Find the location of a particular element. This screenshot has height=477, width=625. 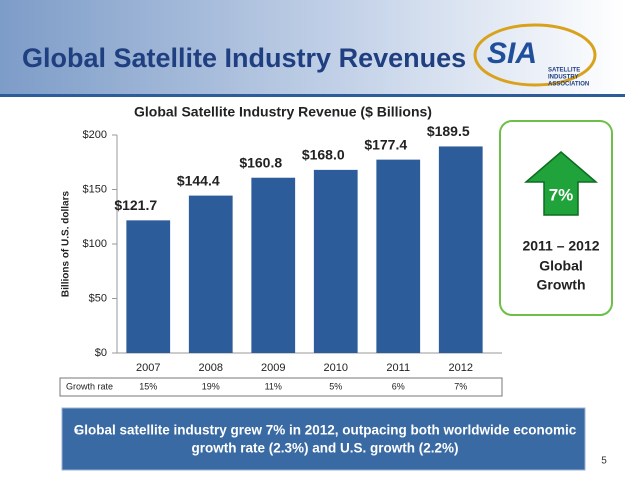

callout-text: Global is located at coordinates (561, 266).